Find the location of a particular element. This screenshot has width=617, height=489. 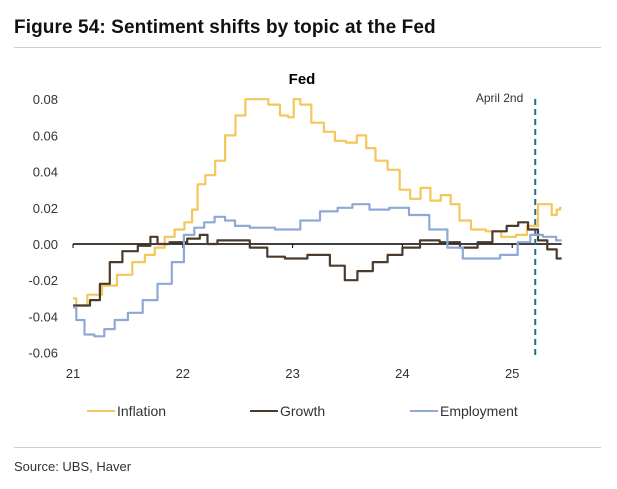

x-tick-label: 22 is located at coordinates (183, 373).